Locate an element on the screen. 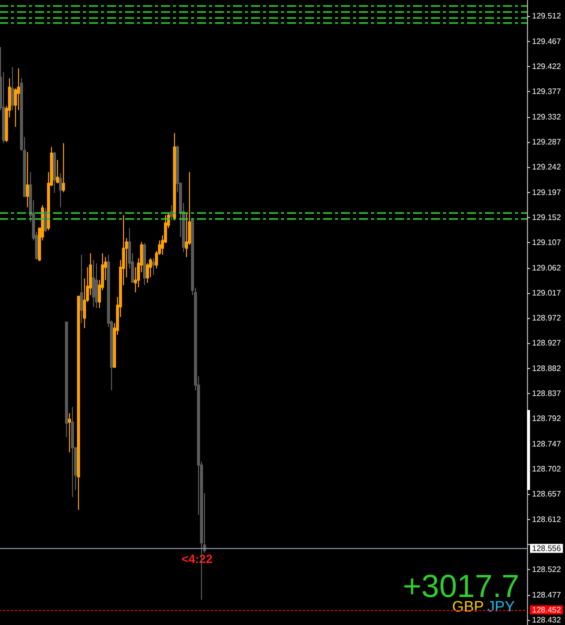 The image size is (565, 625). y-tick-label: 128.477 is located at coordinates (547, 595).